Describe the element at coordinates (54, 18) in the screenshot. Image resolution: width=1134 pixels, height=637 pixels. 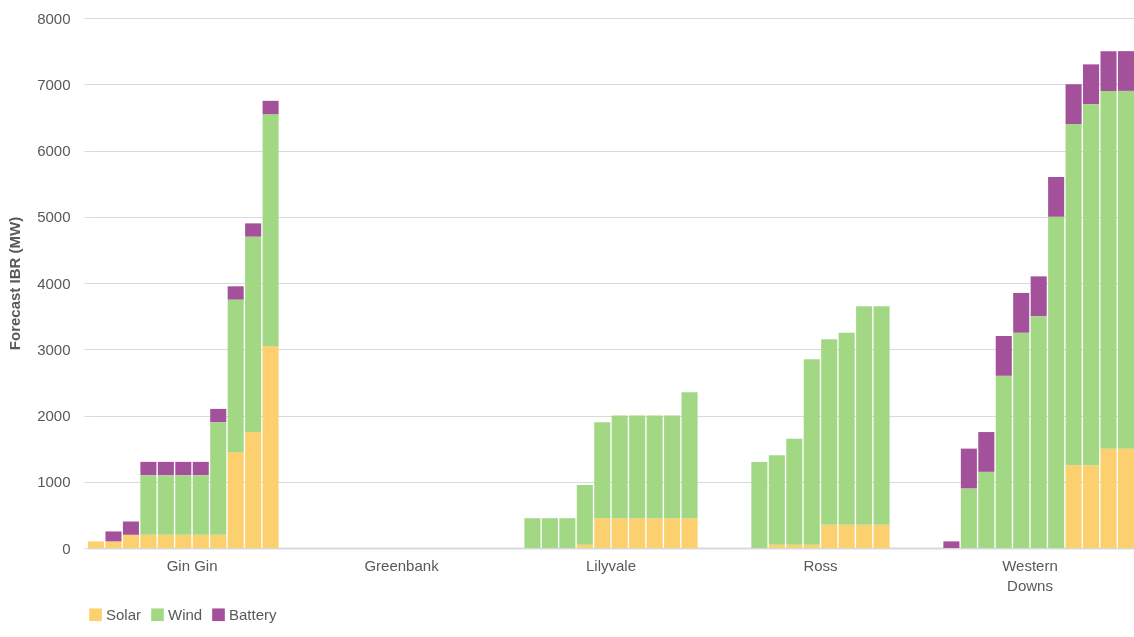
I see `y-tick-label: 8000` at that location.